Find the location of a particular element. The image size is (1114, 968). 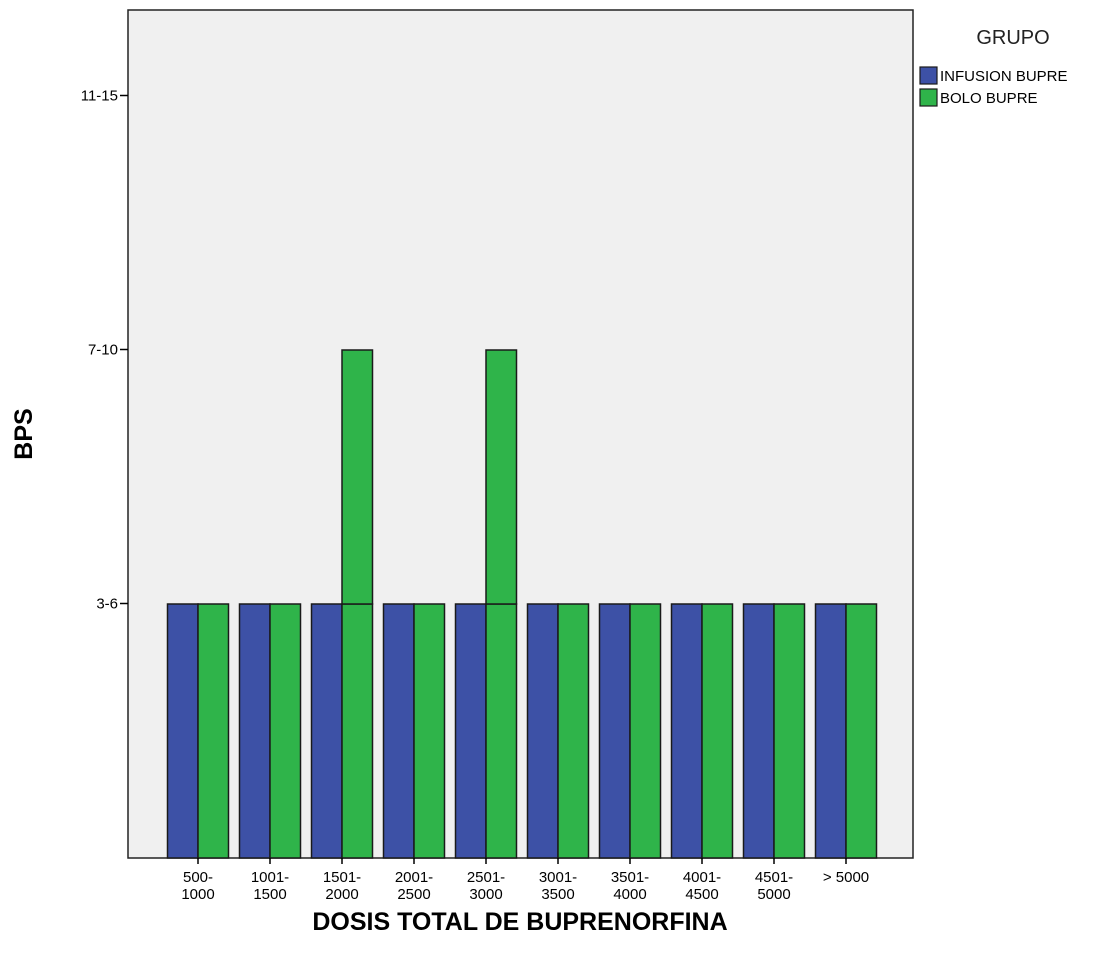

x-tick-label: 2501-3000 is located at coordinates (486, 886).